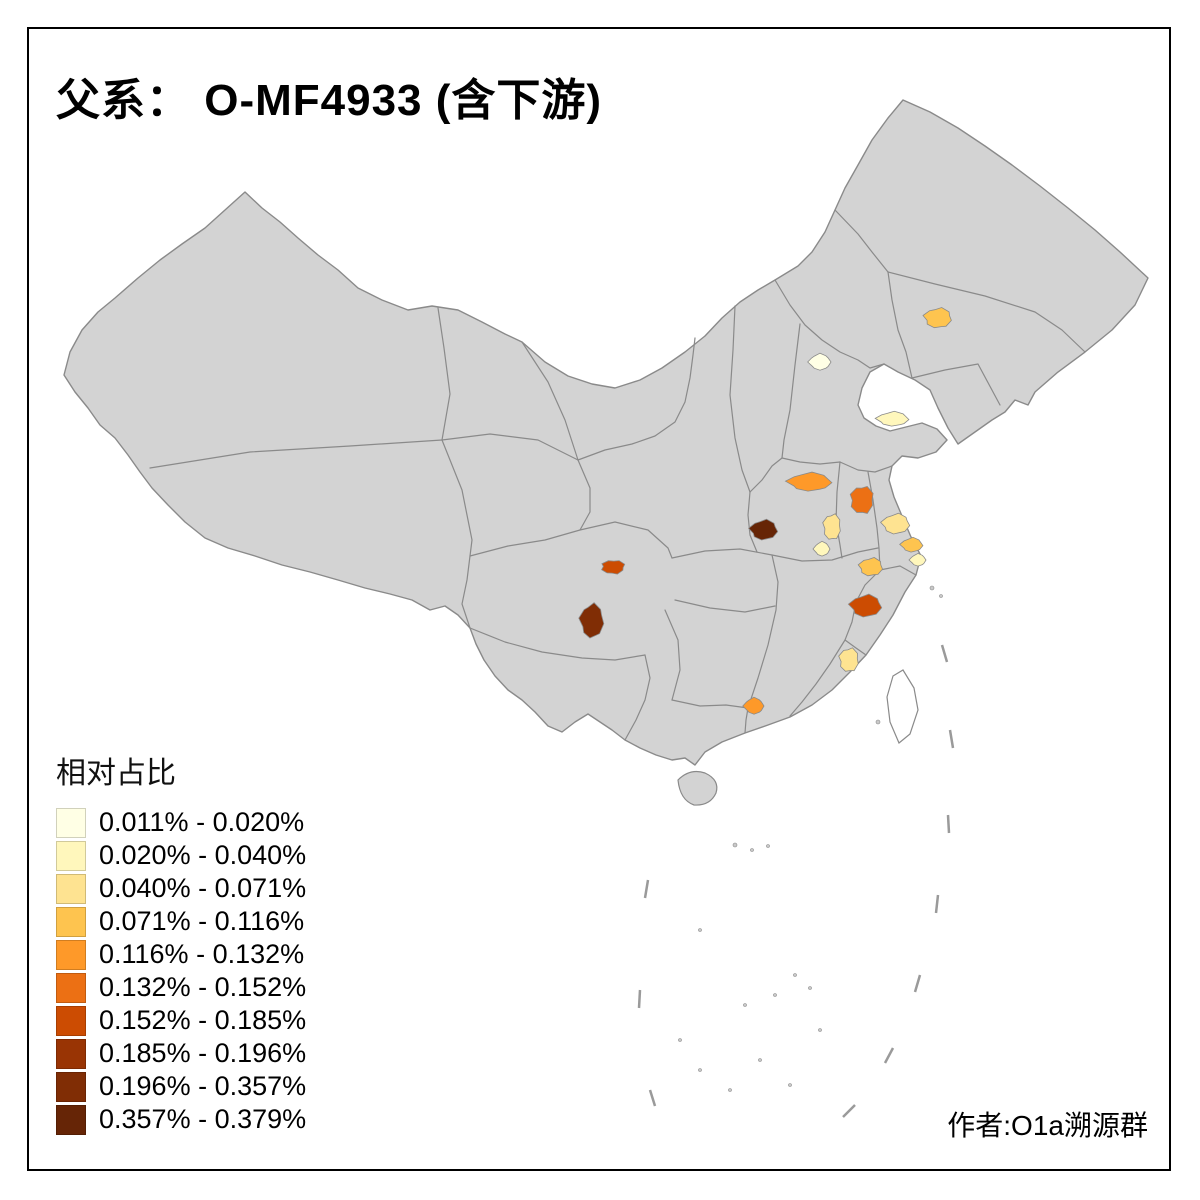 The width and height of the screenshot is (1200, 1200). I want to click on region-jilin, so click(937, 318).